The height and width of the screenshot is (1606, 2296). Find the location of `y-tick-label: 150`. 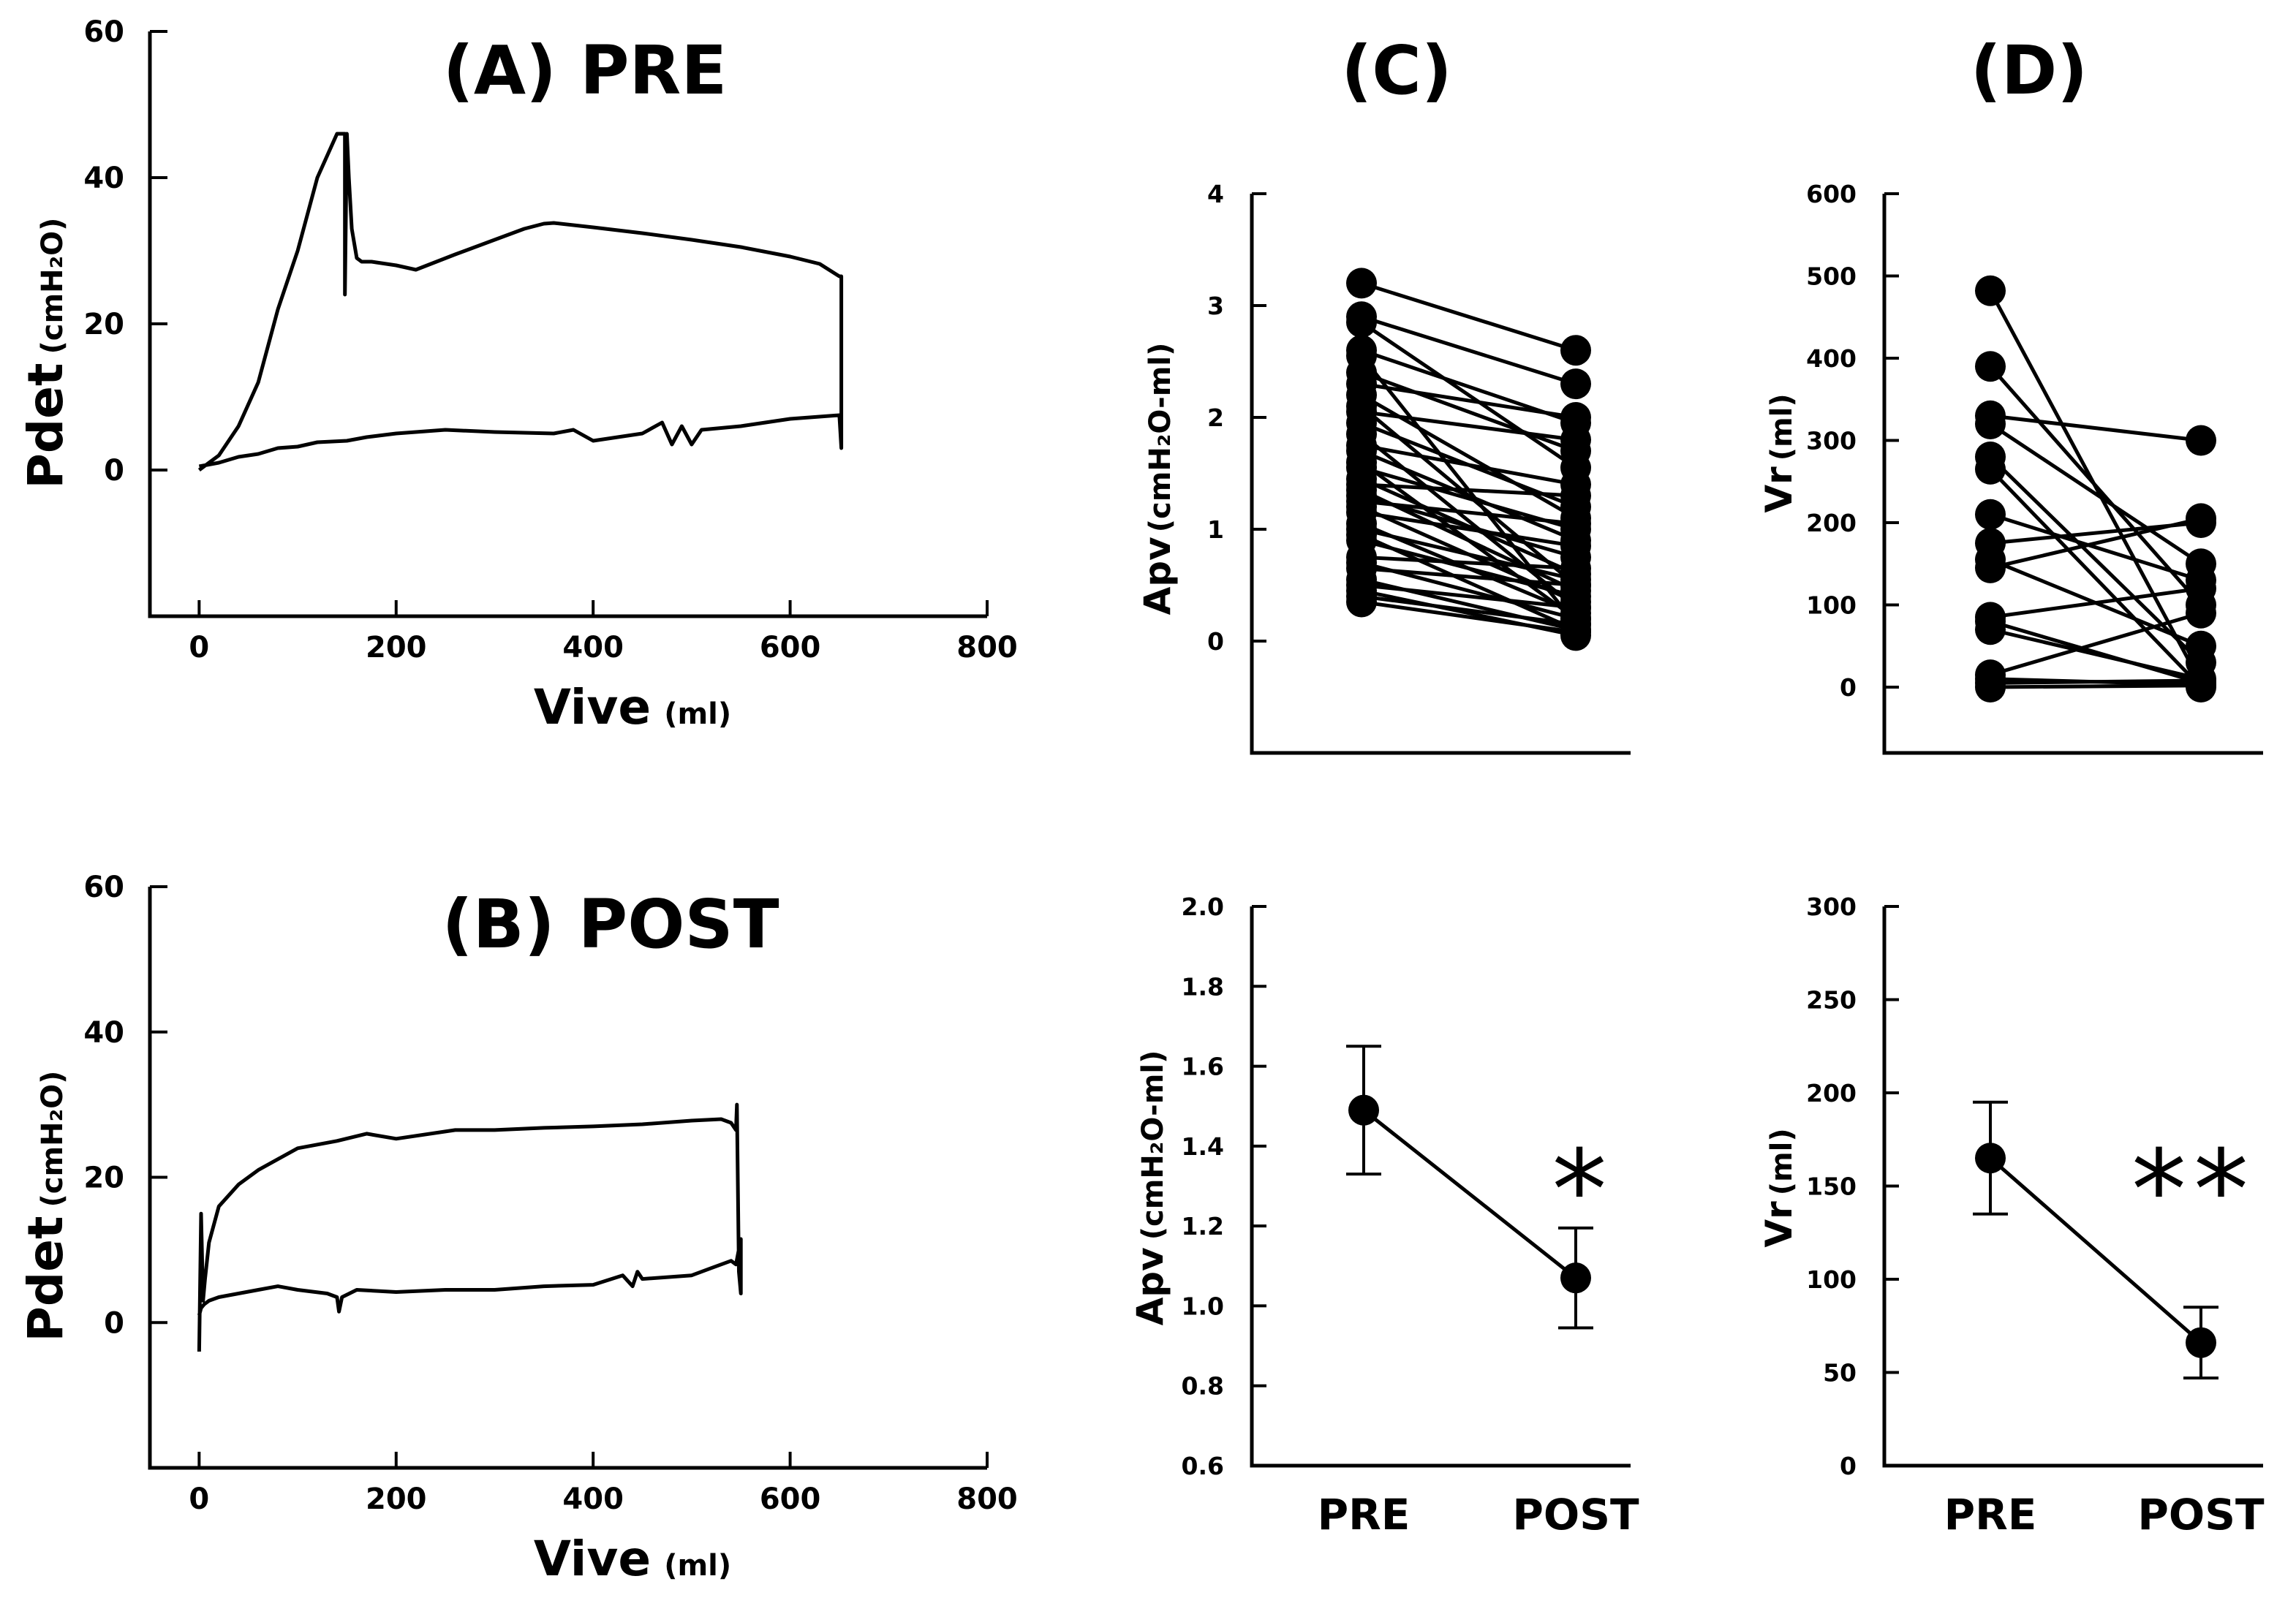

y-tick-label: 150 is located at coordinates (1831, 1187).